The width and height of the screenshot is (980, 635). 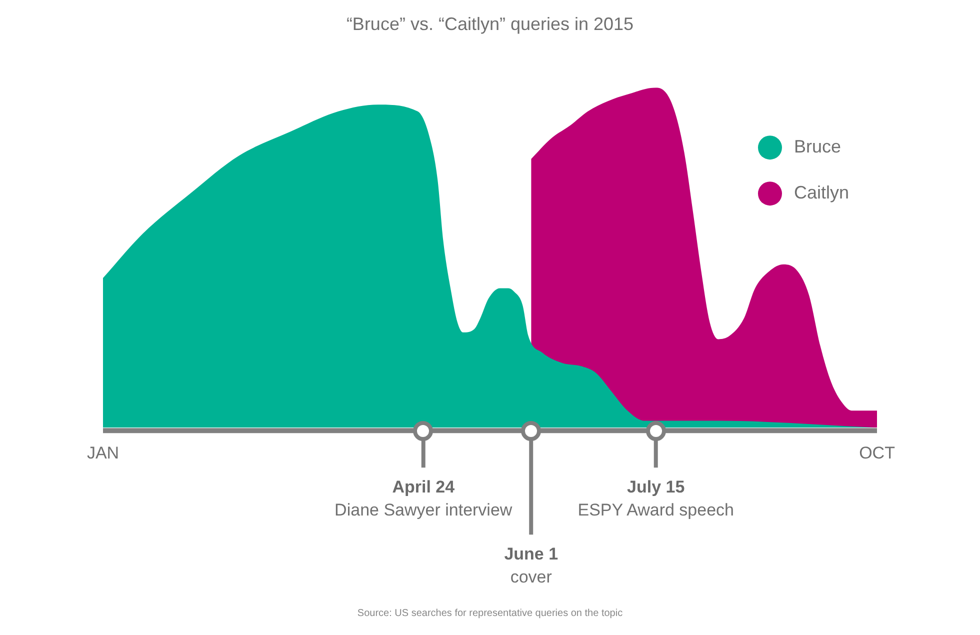 What do you see at coordinates (490, 24) in the screenshot?
I see `chart-title: “Bruce” vs. “Caitlyn” queries in 2015` at bounding box center [490, 24].